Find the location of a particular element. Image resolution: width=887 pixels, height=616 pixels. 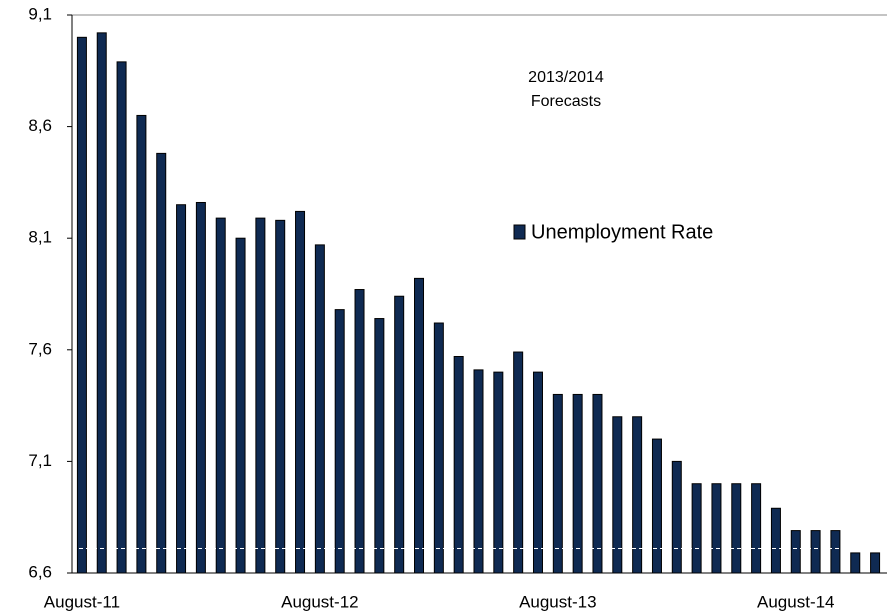

y-tick-label: 6,6 is located at coordinates (40, 571).